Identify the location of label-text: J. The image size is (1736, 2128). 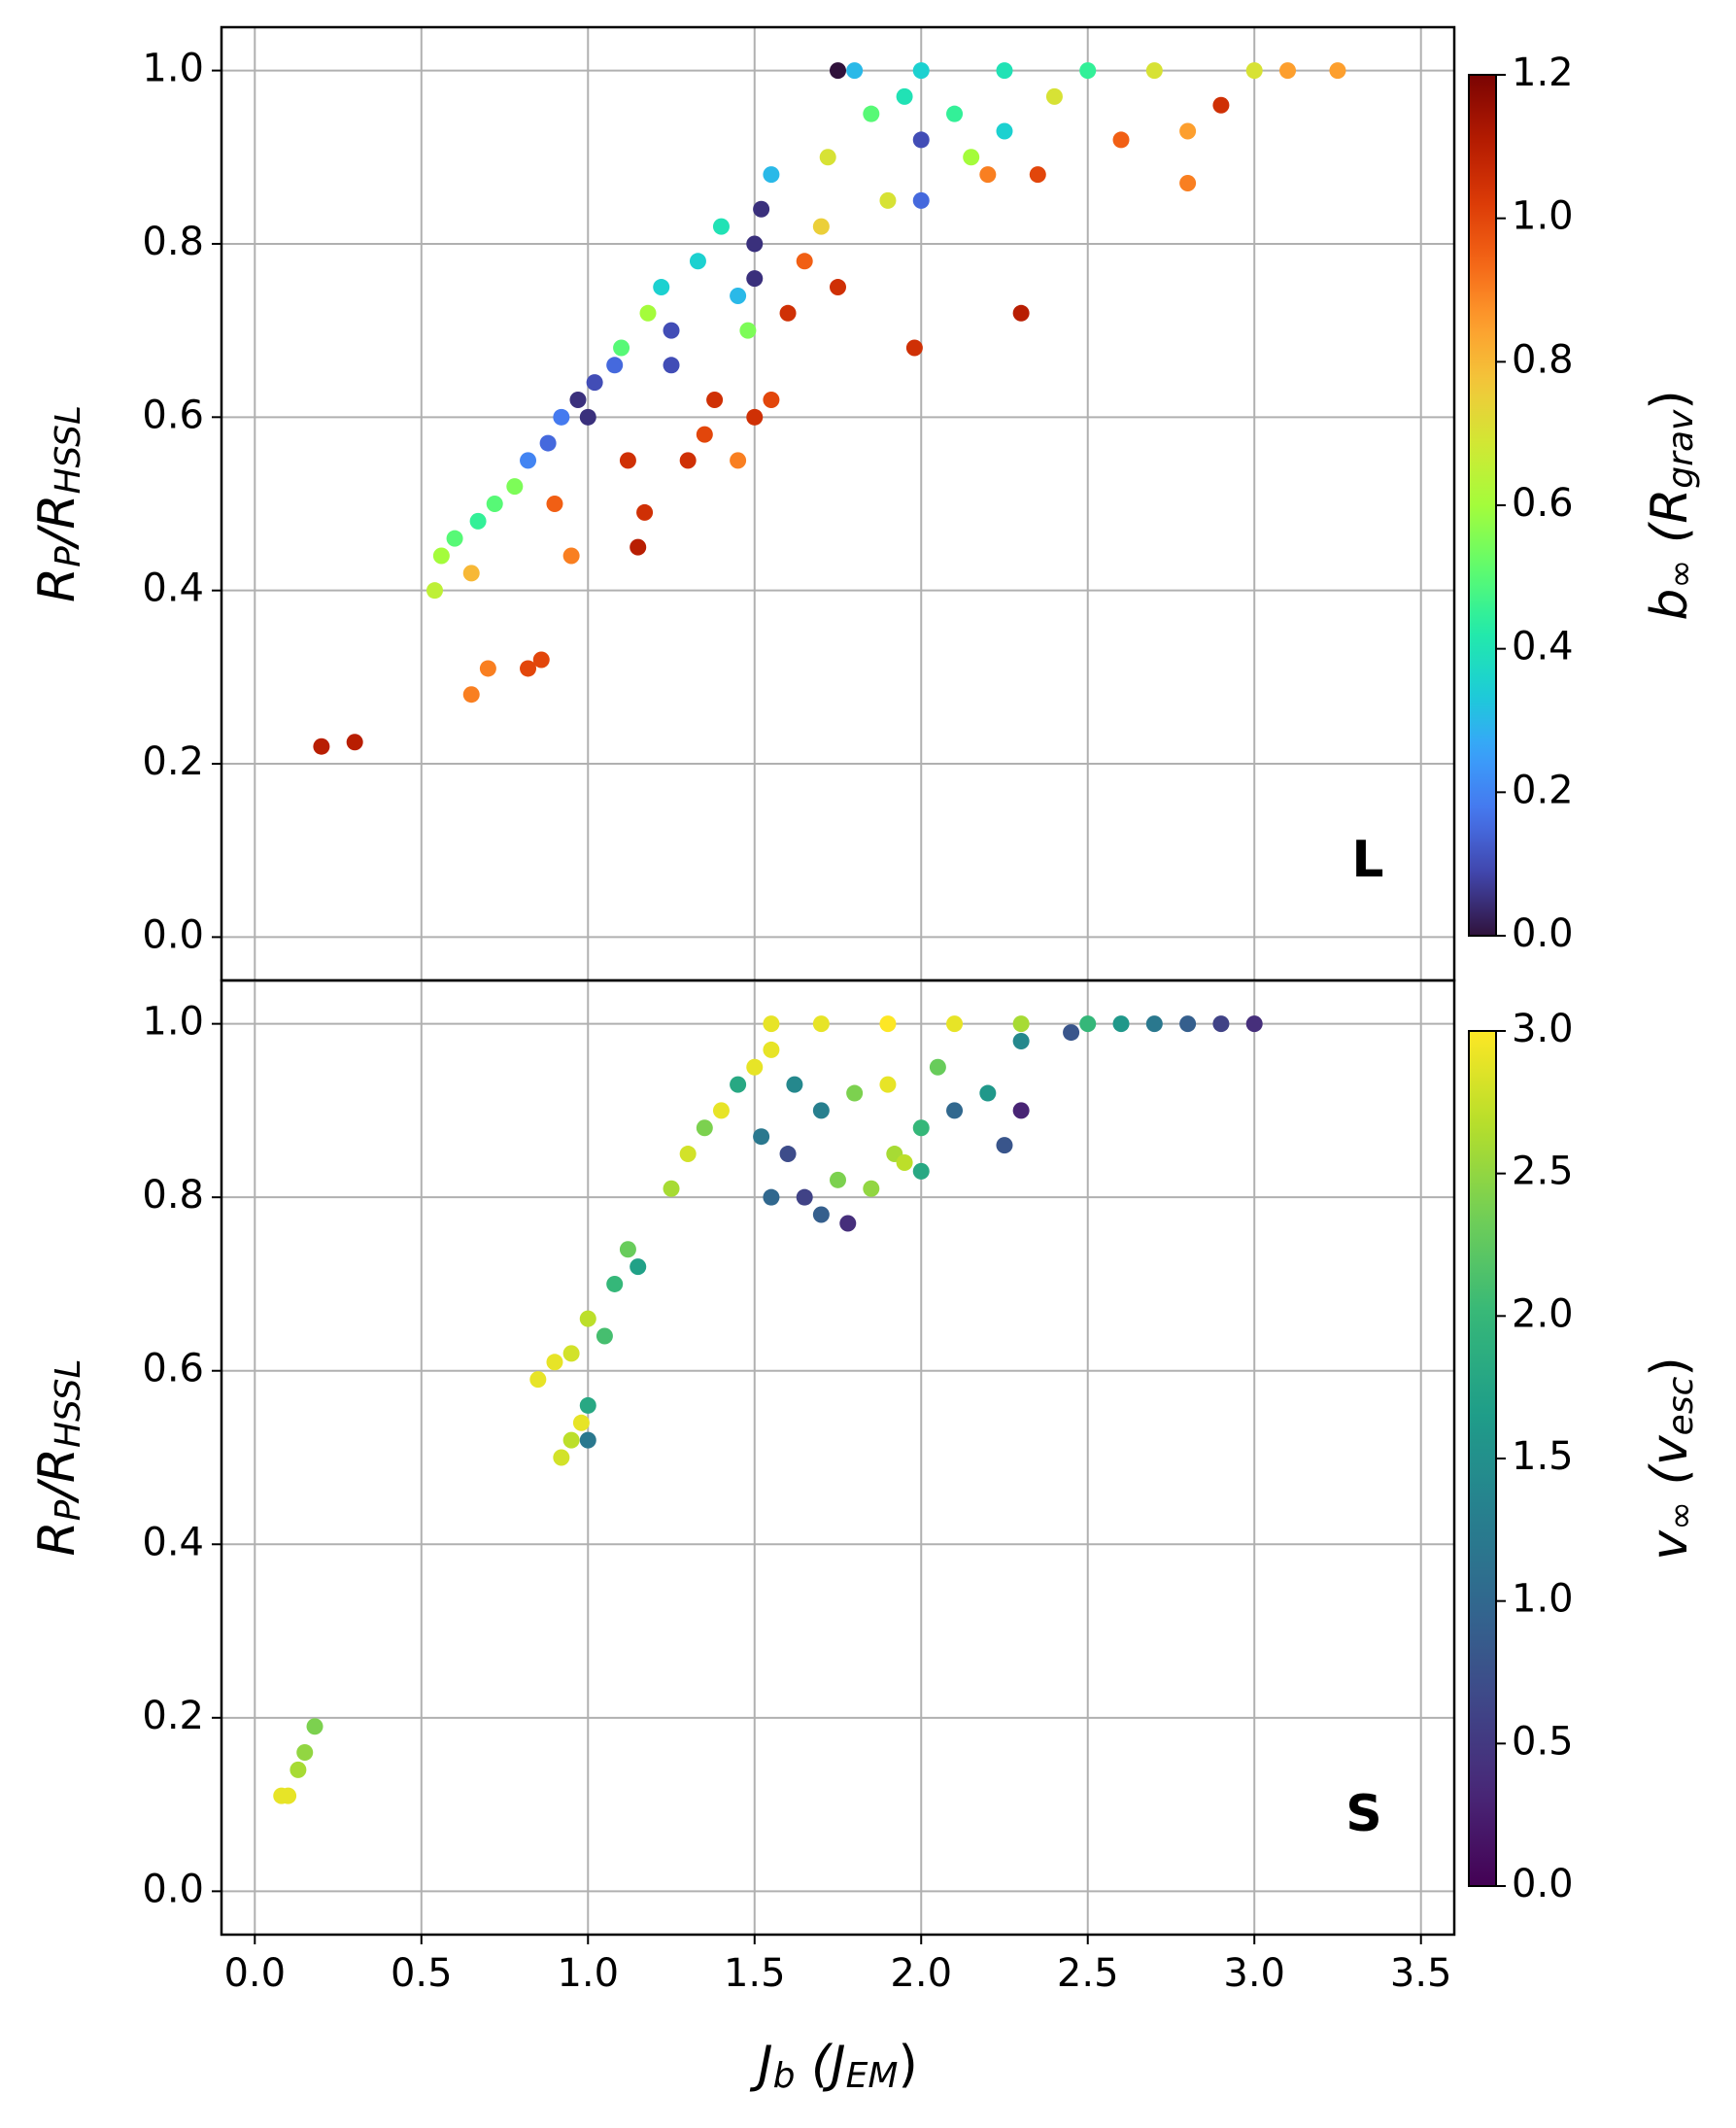
(760, 2065).